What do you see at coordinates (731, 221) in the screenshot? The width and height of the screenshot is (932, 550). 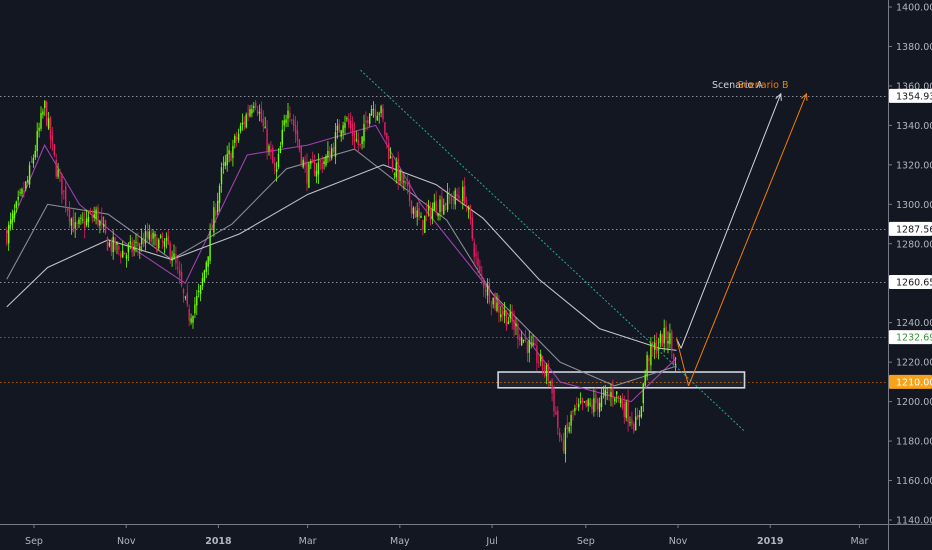 I see `scenario-a-arrow-segment` at bounding box center [731, 221].